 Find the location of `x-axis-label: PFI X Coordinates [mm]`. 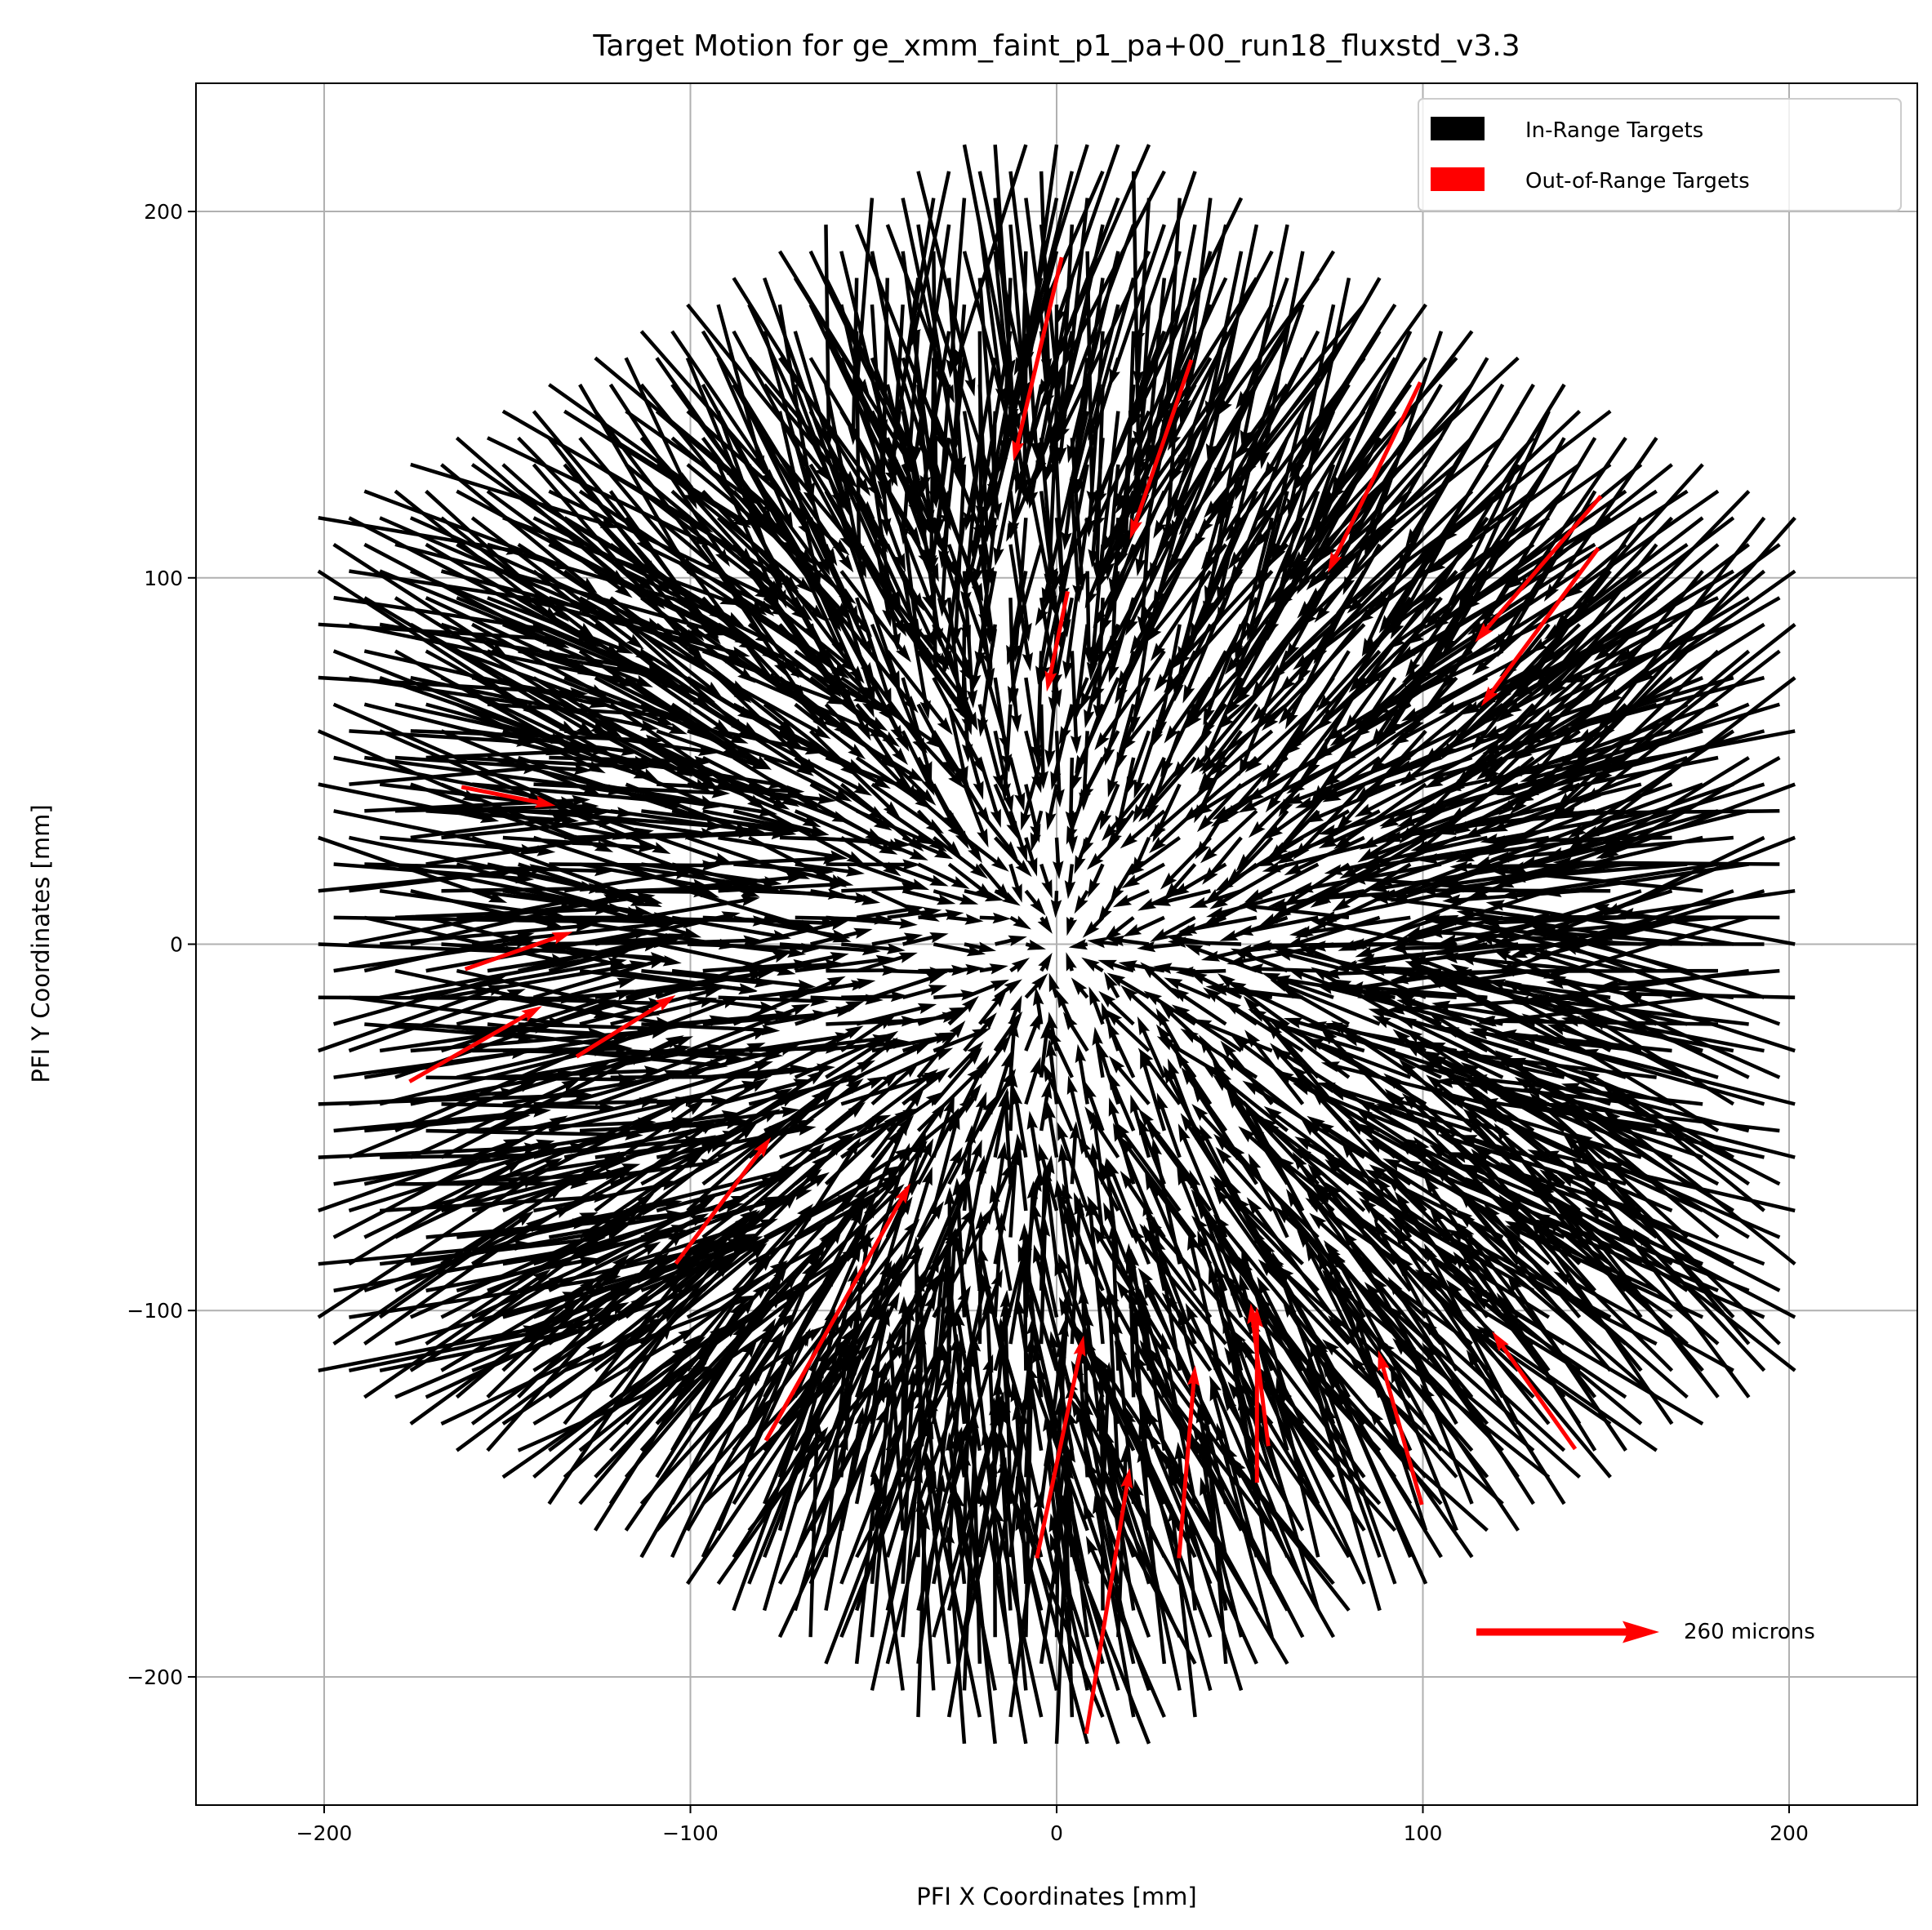

x-axis-label: PFI X Coordinates [mm] is located at coordinates (1056, 1897).